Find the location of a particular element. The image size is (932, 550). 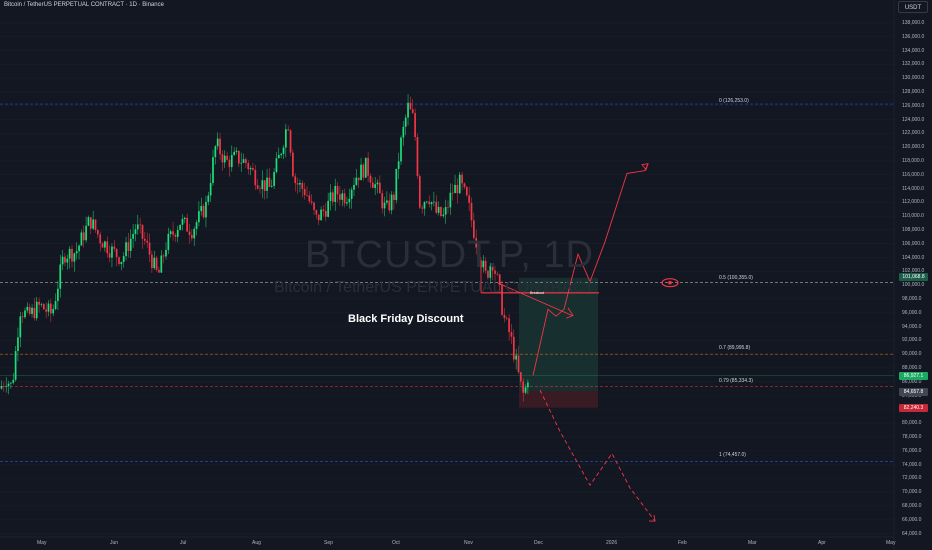

time-tick-label: Sep is located at coordinates (328, 543).